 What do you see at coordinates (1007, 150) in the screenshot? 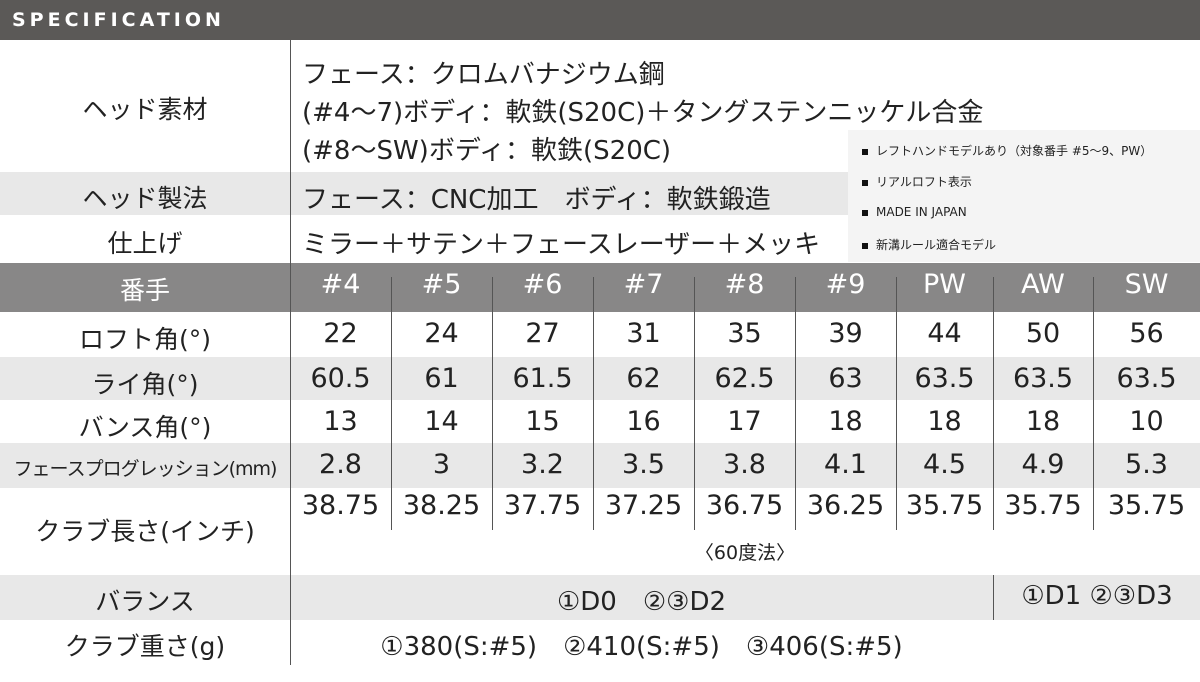
I see `note-item: レフトハンドモデルあり（対象番手 #5～9、PW）` at bounding box center [1007, 150].